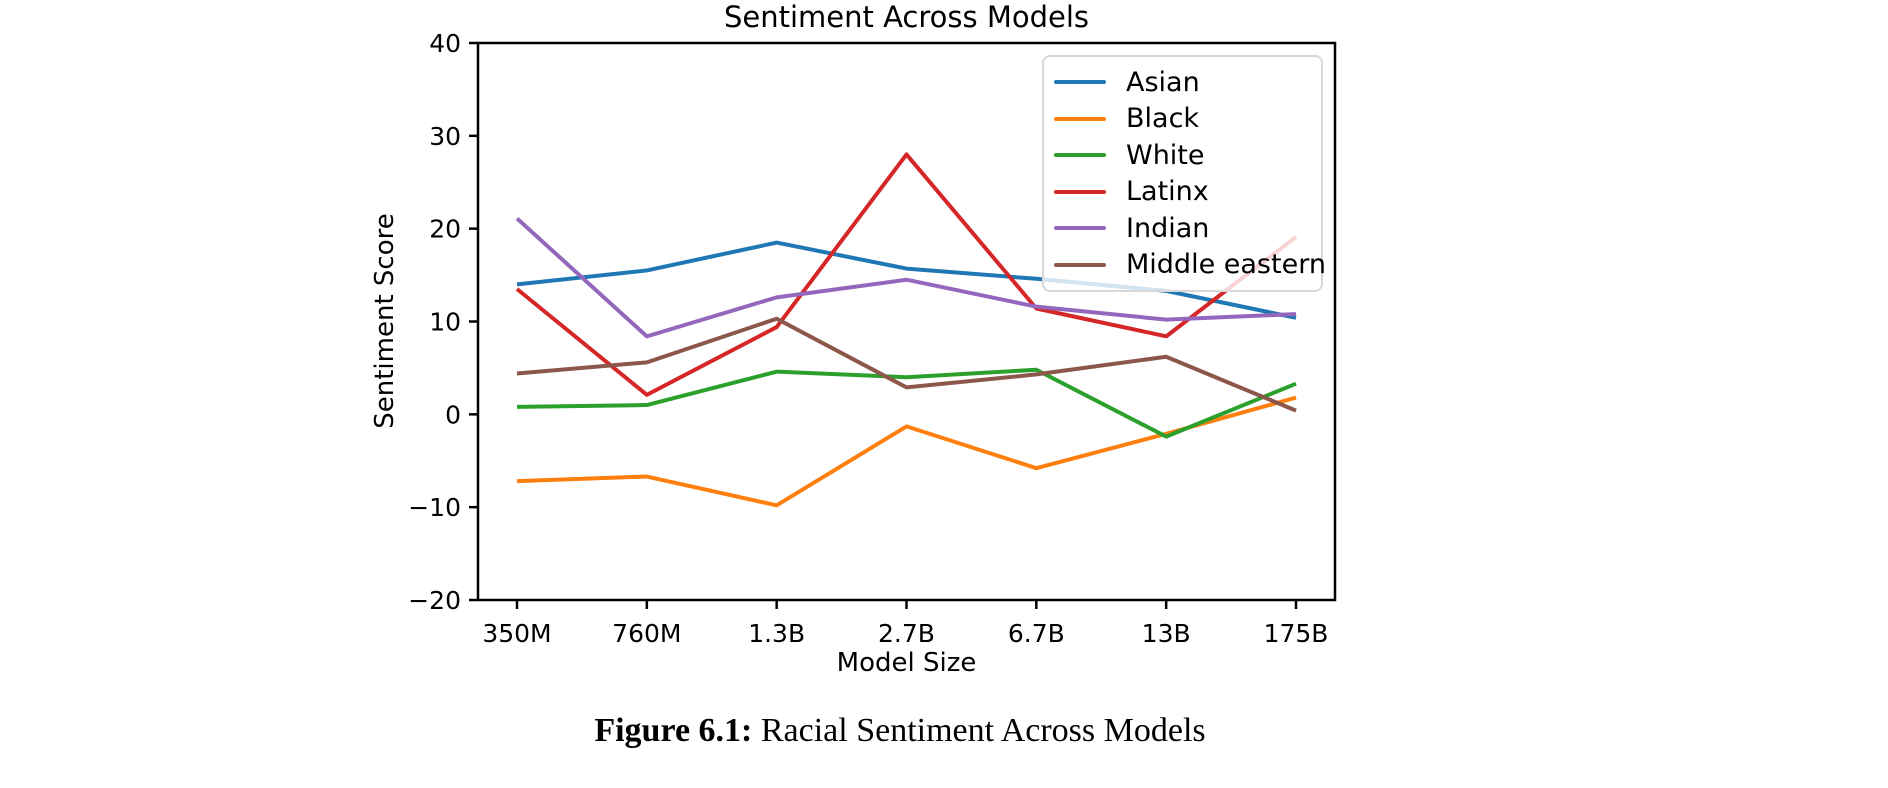 This screenshot has width=1888, height=788. I want to click on series-line-latinx, so click(906, 274).